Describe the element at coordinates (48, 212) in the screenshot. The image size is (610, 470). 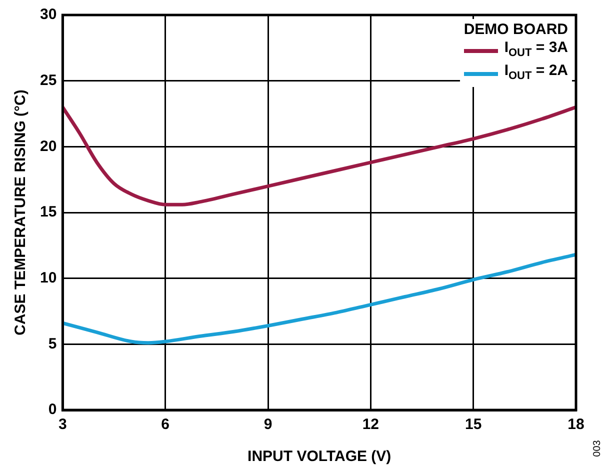
I see `y-tick-label: 15` at that location.